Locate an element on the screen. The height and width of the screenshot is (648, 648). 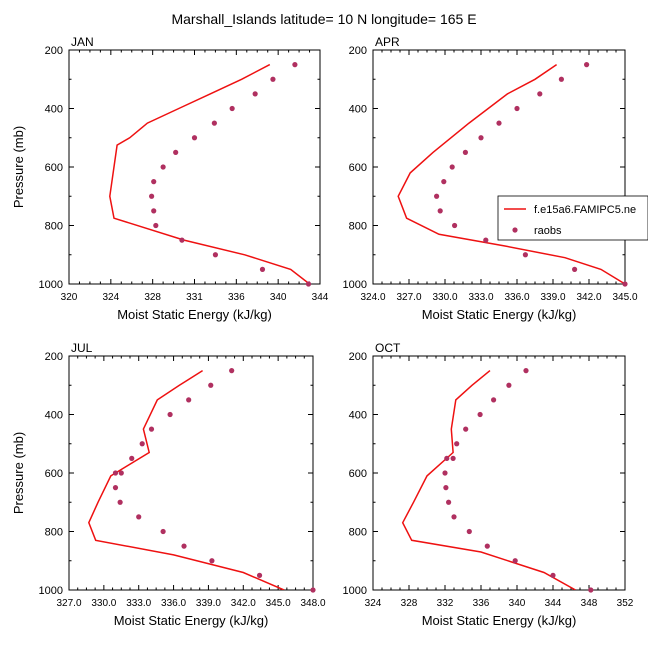
x-tick-label: 339.0 is located at coordinates (208, 603).